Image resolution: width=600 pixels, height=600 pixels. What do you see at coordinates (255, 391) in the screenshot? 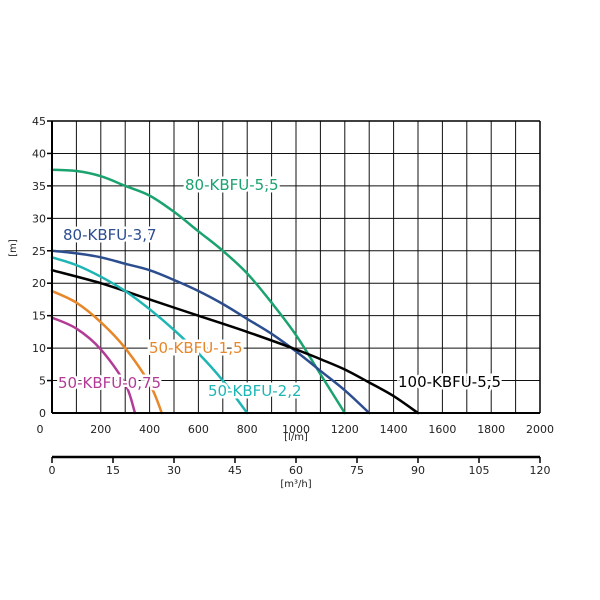
I see `series-label-50-kbfu-2-2: 50-KBFU-2,2` at bounding box center [255, 391].